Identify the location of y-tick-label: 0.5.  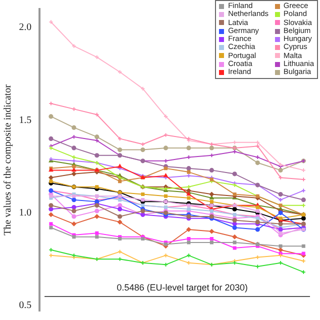
(25, 306).